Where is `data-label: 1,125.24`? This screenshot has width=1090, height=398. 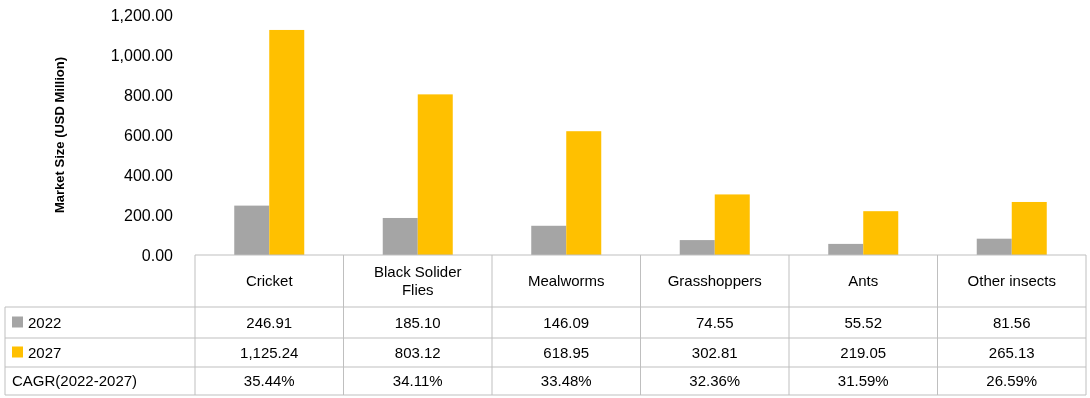 data-label: 1,125.24 is located at coordinates (269, 352).